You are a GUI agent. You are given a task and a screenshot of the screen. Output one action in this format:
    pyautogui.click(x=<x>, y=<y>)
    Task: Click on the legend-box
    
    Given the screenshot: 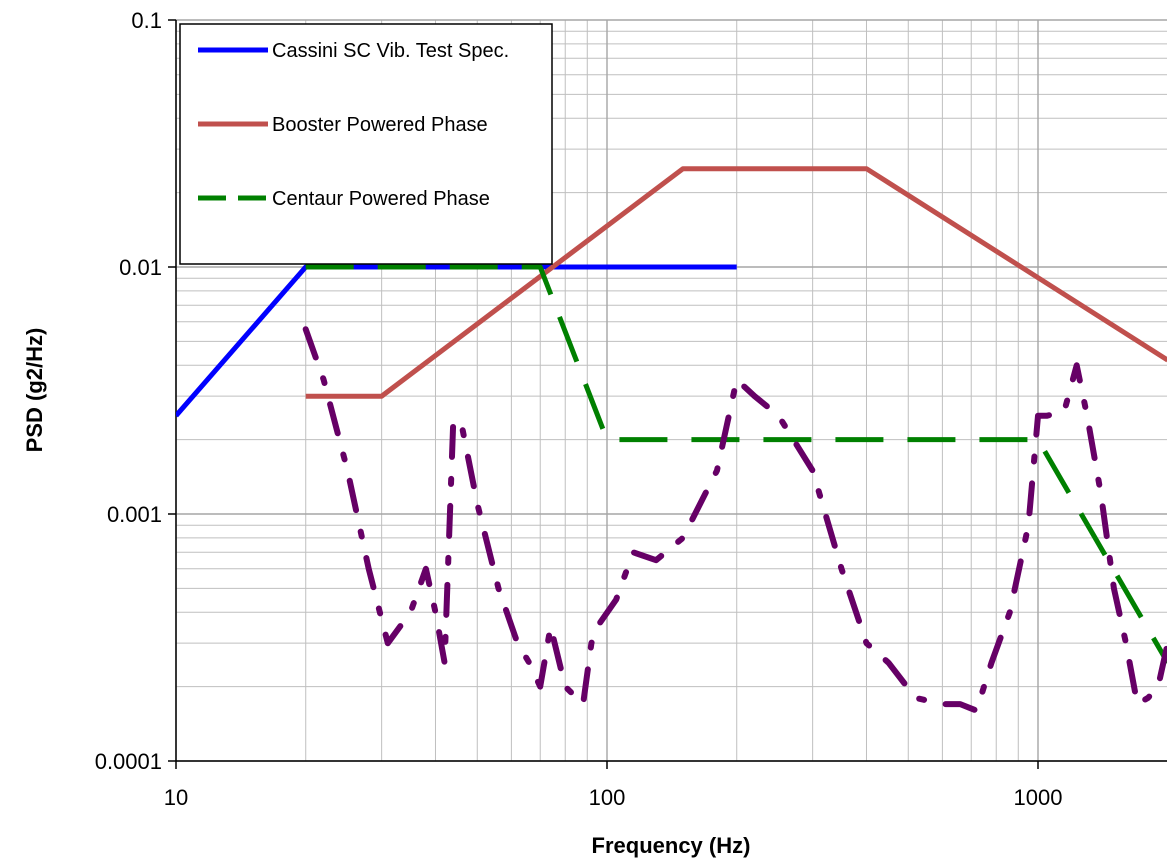 What is the action you would take?
    pyautogui.click(x=366, y=144)
    